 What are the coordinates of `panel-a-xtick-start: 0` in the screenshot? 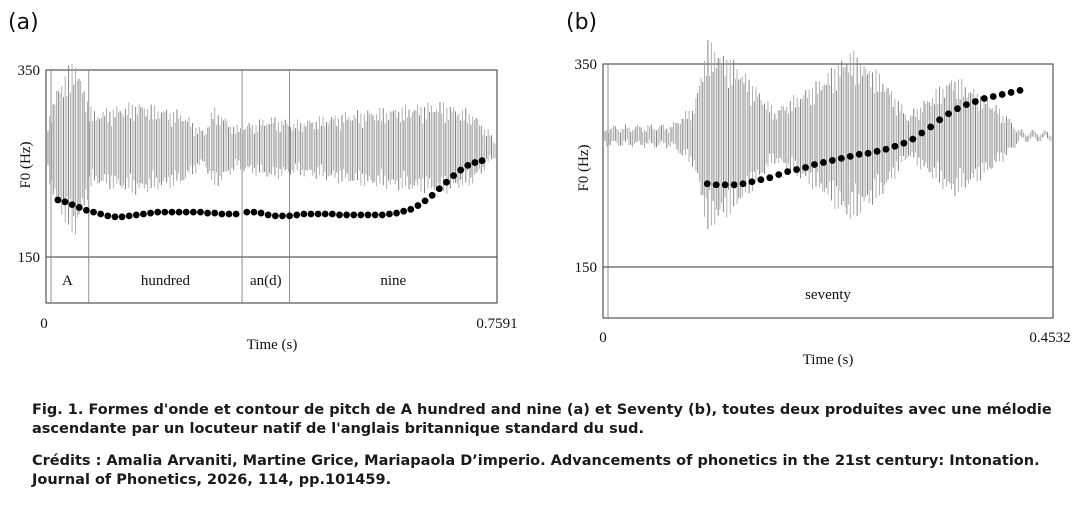 It's located at (44, 324).